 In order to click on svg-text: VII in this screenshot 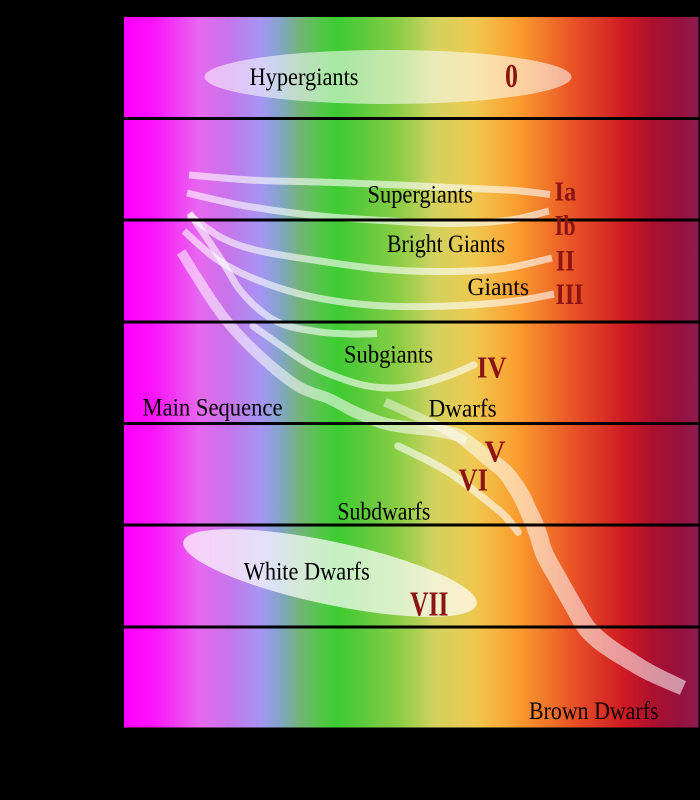, I will do `click(429, 604)`.